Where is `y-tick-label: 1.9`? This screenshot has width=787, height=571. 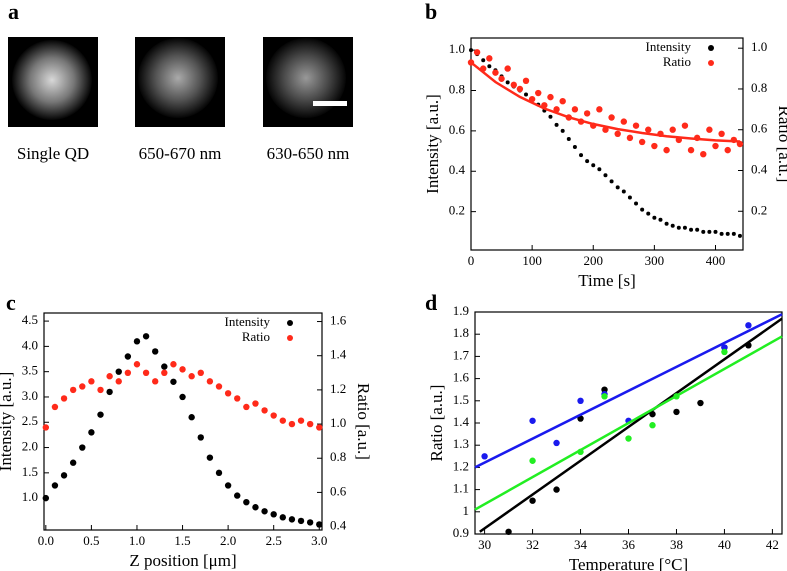
y-tick-label: 1.9 is located at coordinates (461, 310).